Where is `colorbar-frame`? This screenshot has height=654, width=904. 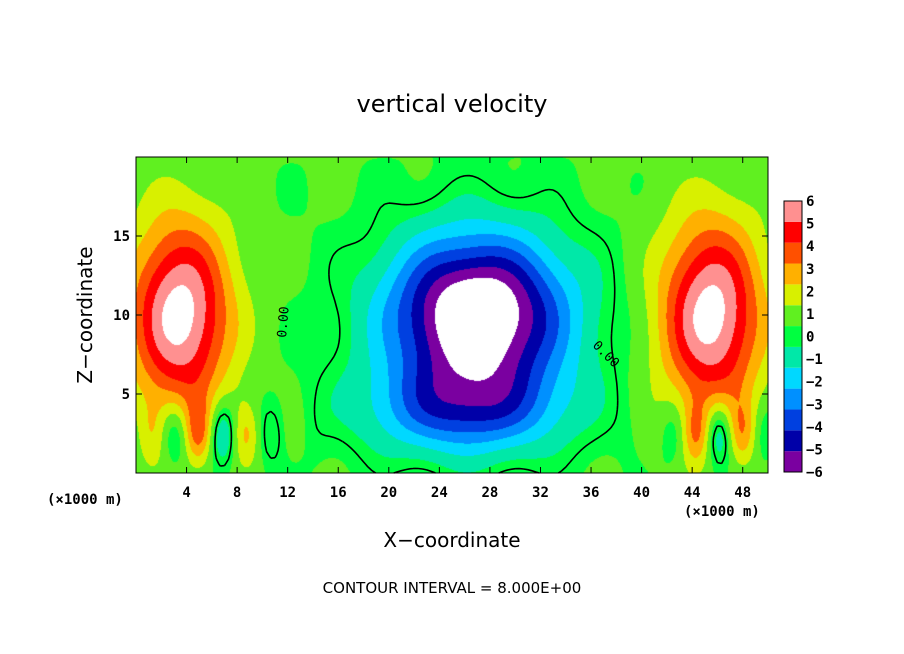 colorbar-frame is located at coordinates (793, 336).